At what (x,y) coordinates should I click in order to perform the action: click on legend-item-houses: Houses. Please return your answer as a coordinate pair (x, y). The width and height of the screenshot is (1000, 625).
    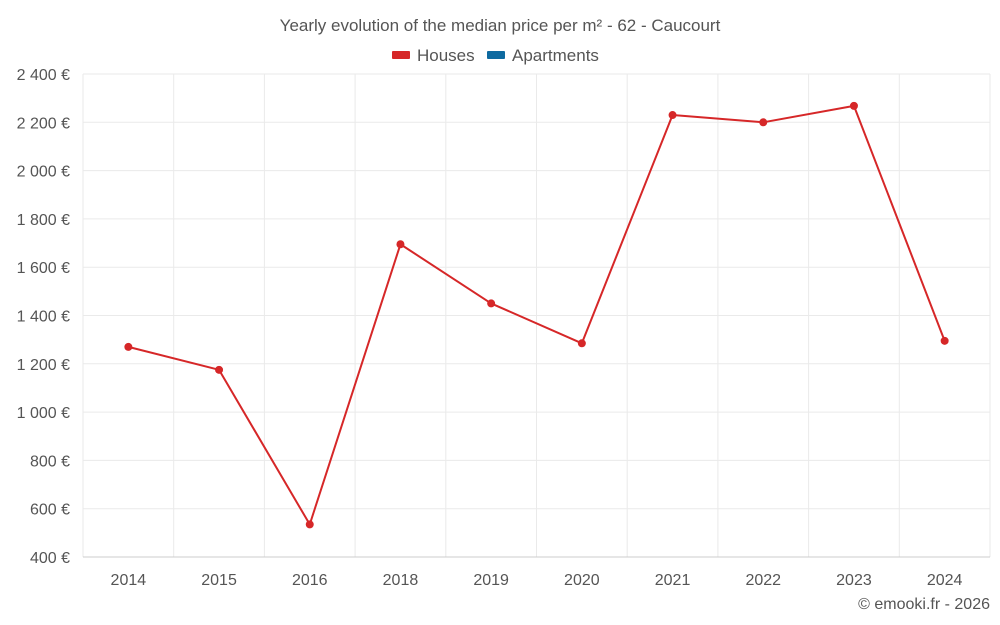
    Looking at the image, I should click on (433, 55).